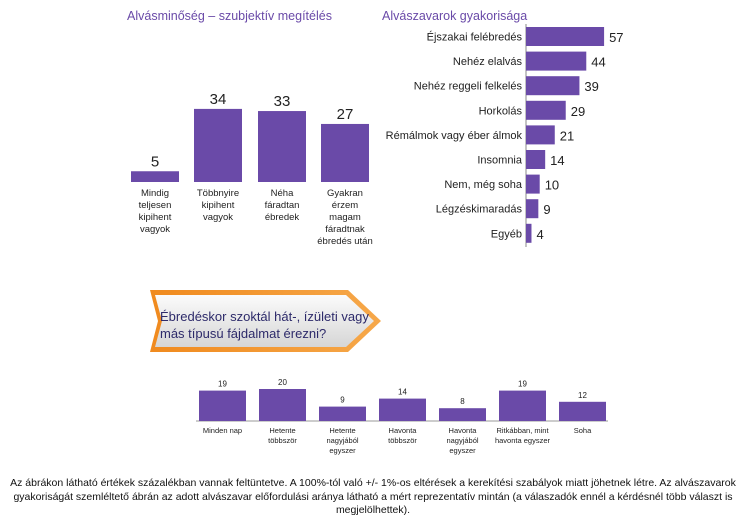 The width and height of the screenshot is (746, 528). Describe the element at coordinates (598, 62) in the screenshot. I see `disorder-value-label: 44` at that location.